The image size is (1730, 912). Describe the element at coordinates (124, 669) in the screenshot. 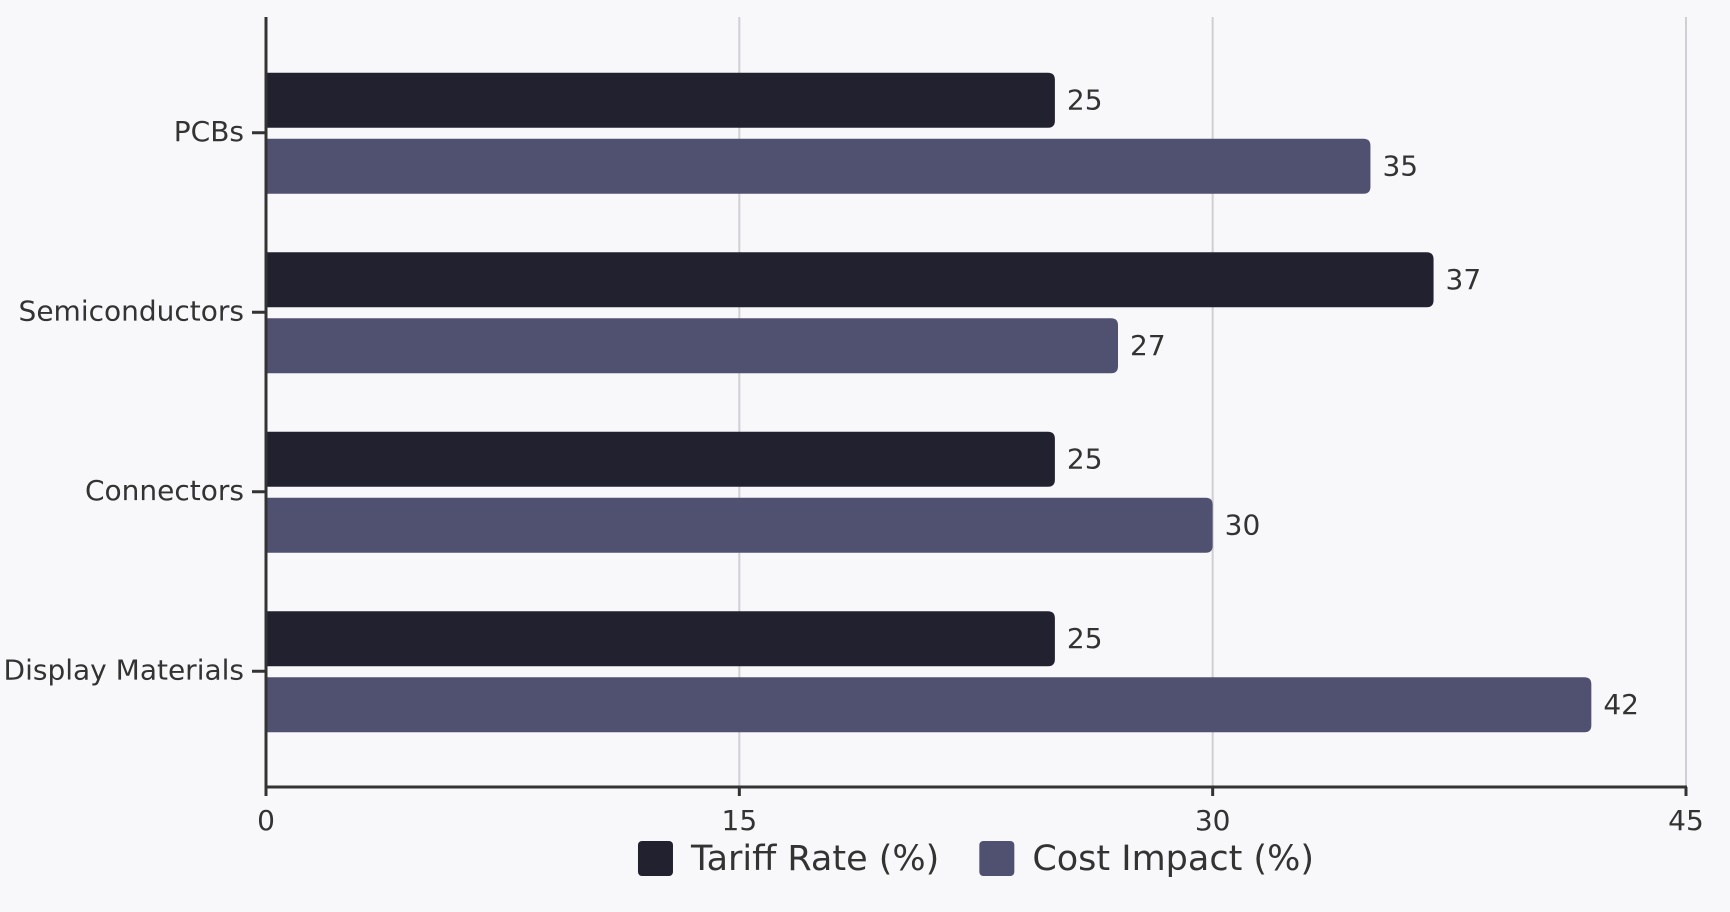

I see `y-tick-label: Display Materials` at that location.